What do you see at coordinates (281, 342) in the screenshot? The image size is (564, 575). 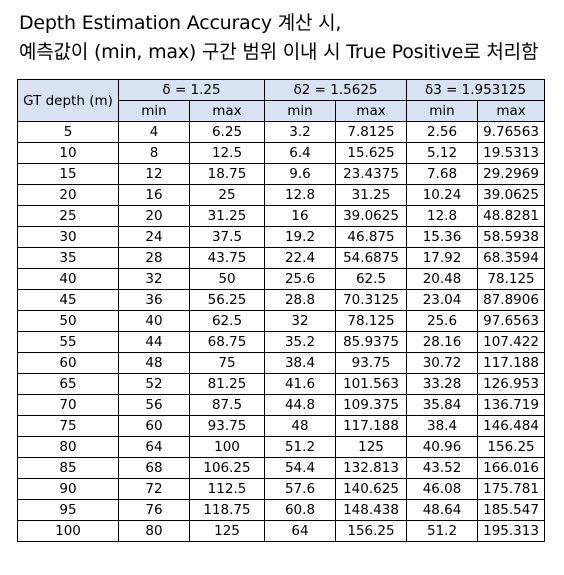 I see `table-row: 55 44 68.75 35.2 85.9375 28.16 107.422` at bounding box center [281, 342].